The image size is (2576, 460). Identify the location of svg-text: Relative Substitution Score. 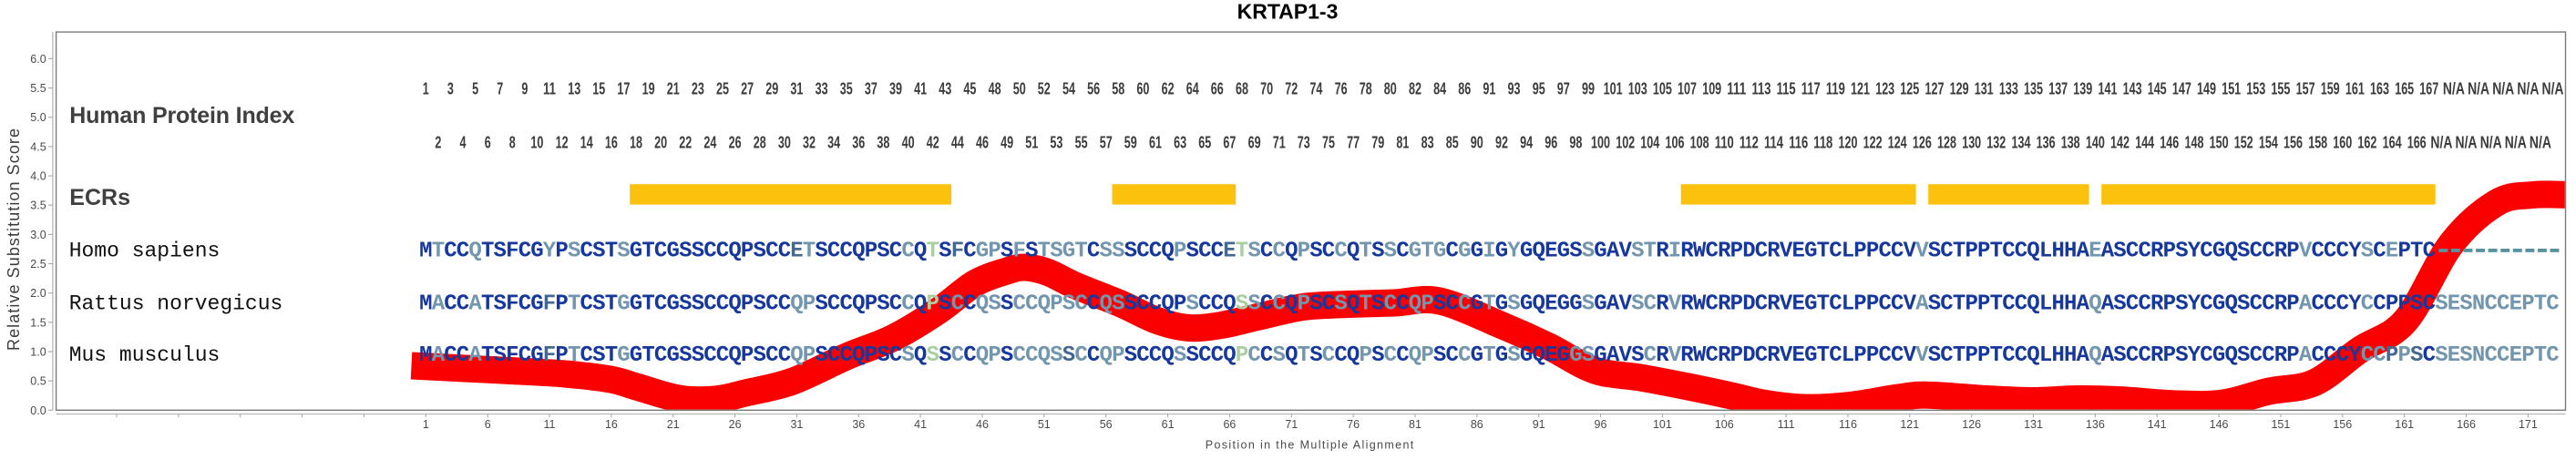
(14, 239).